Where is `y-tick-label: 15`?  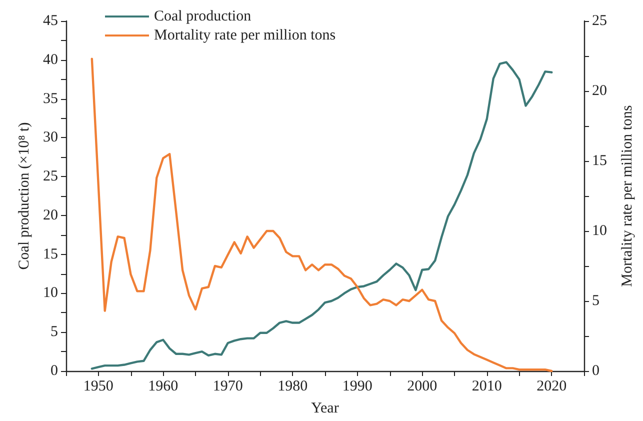 y-tick-label: 15 is located at coordinates (50, 254).